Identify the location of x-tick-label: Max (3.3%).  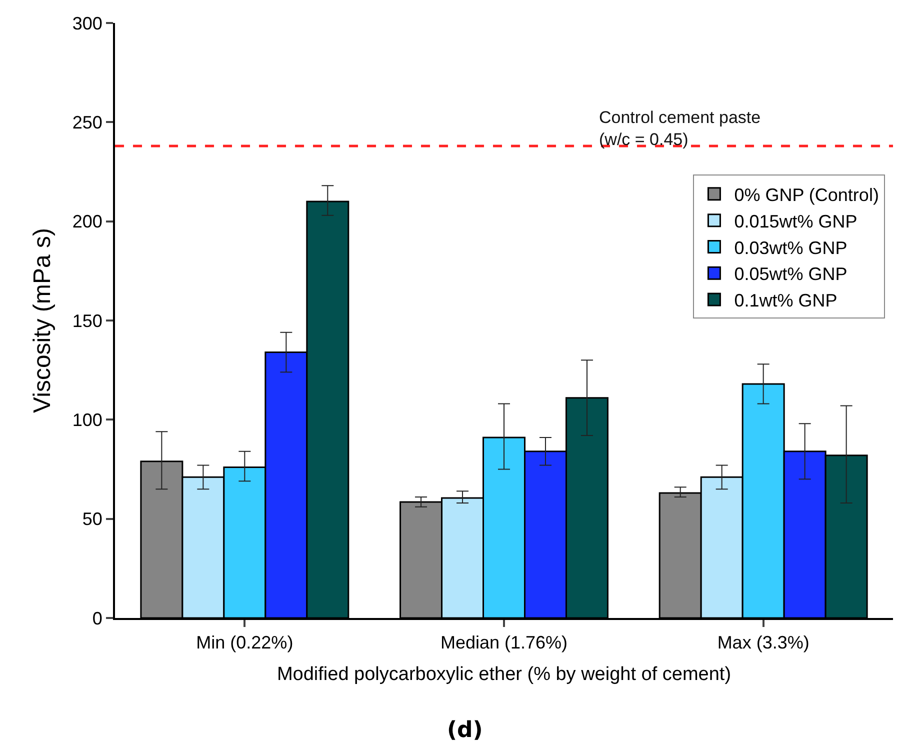
(763, 642).